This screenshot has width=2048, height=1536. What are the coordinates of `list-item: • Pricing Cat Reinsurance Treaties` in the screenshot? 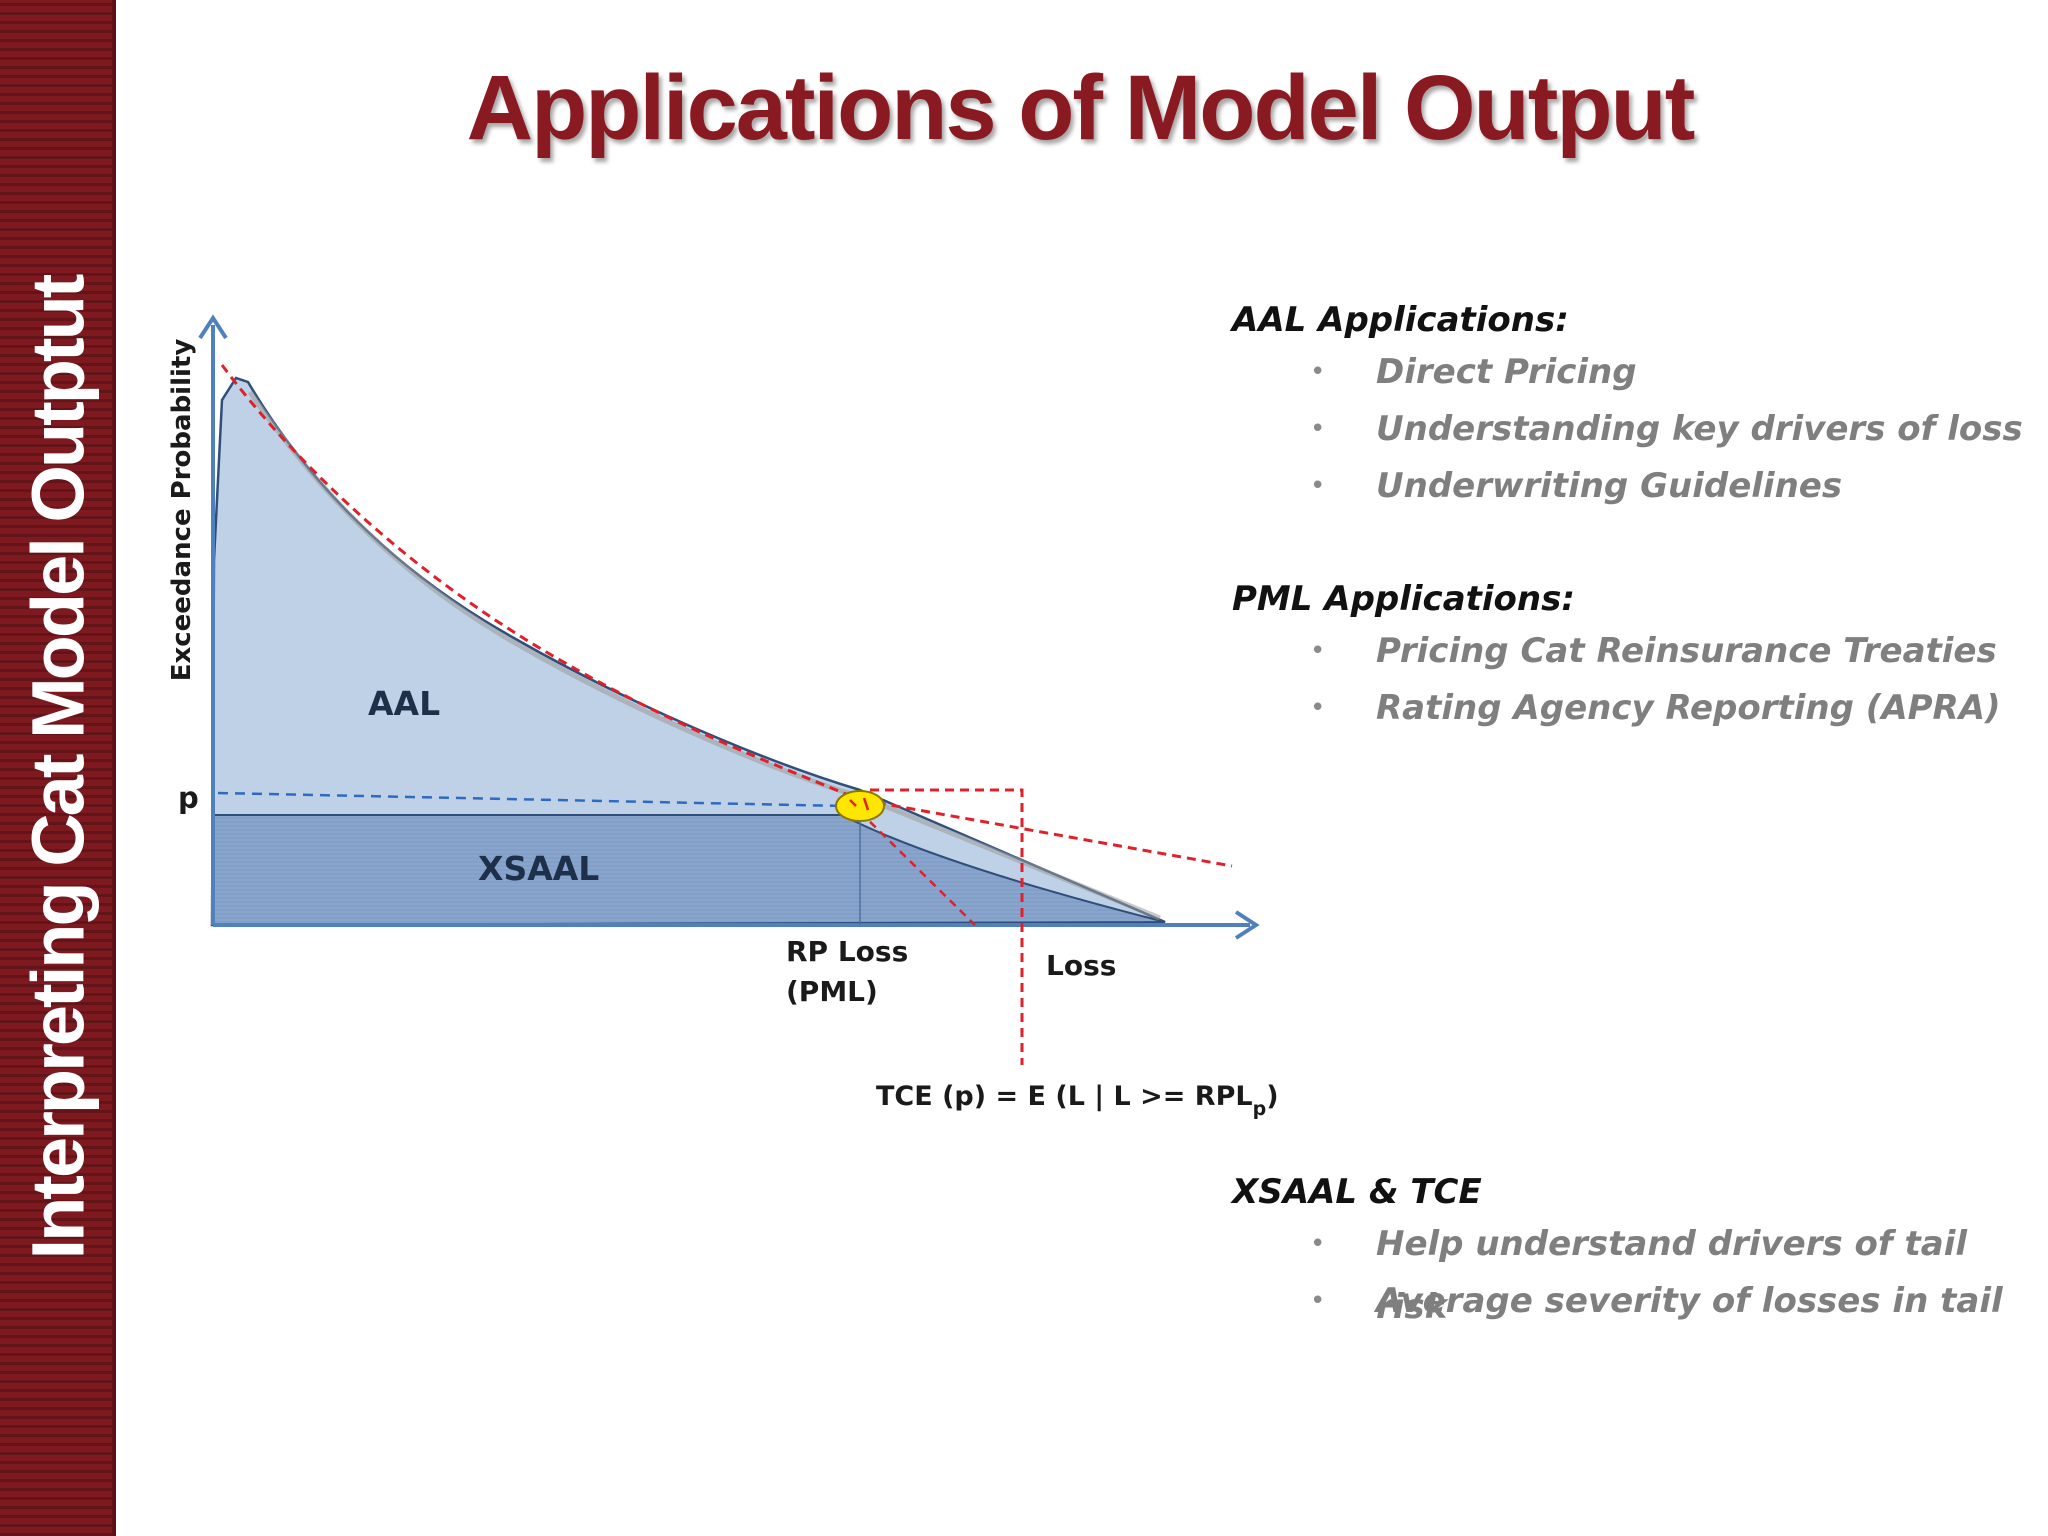 It's located at (1632, 651).